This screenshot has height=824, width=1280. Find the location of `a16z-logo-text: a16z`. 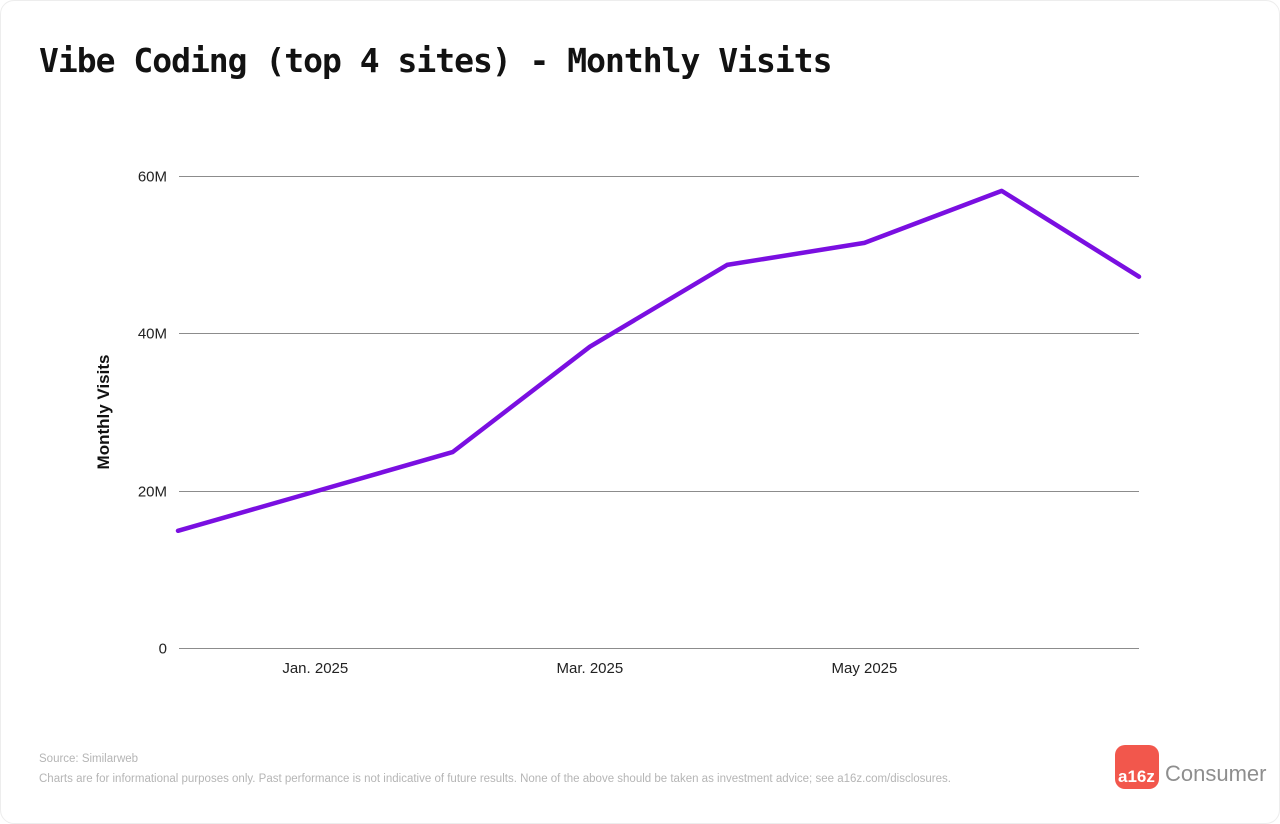

a16z-logo-text: a16z is located at coordinates (1136, 776).